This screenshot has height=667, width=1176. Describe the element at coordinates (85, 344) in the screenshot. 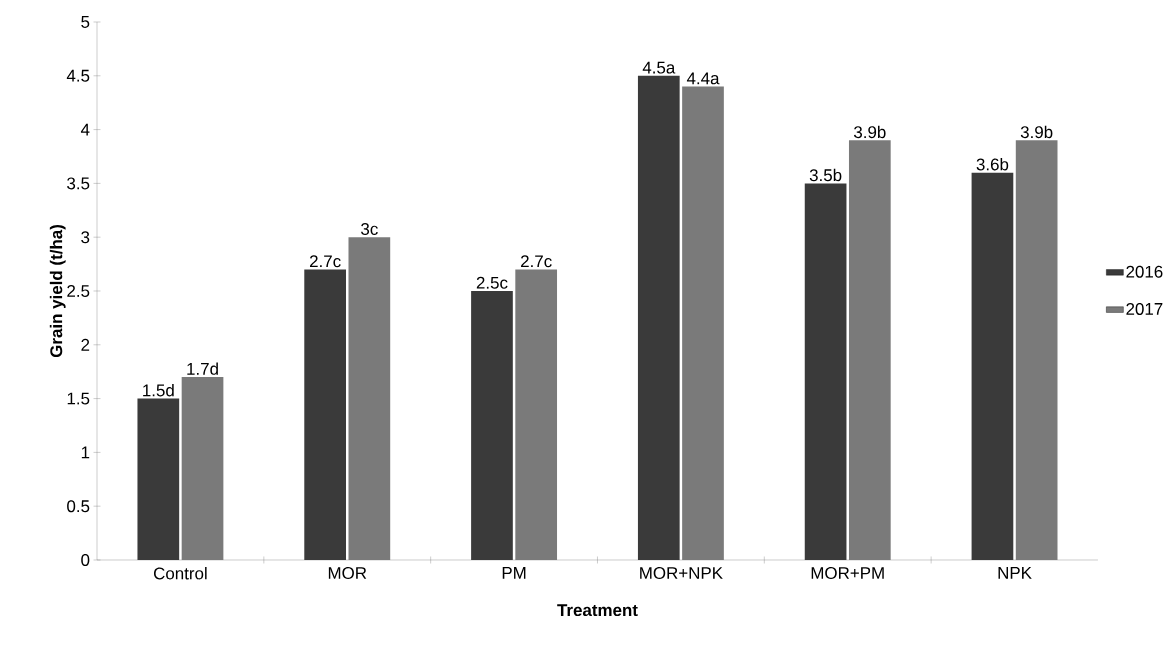

I see `y-tick-label: 2` at that location.